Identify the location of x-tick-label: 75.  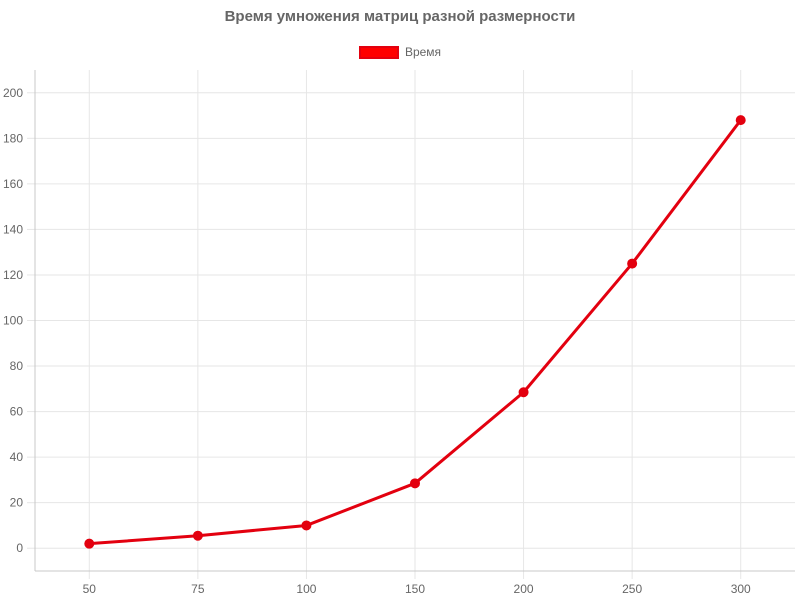
(198, 589).